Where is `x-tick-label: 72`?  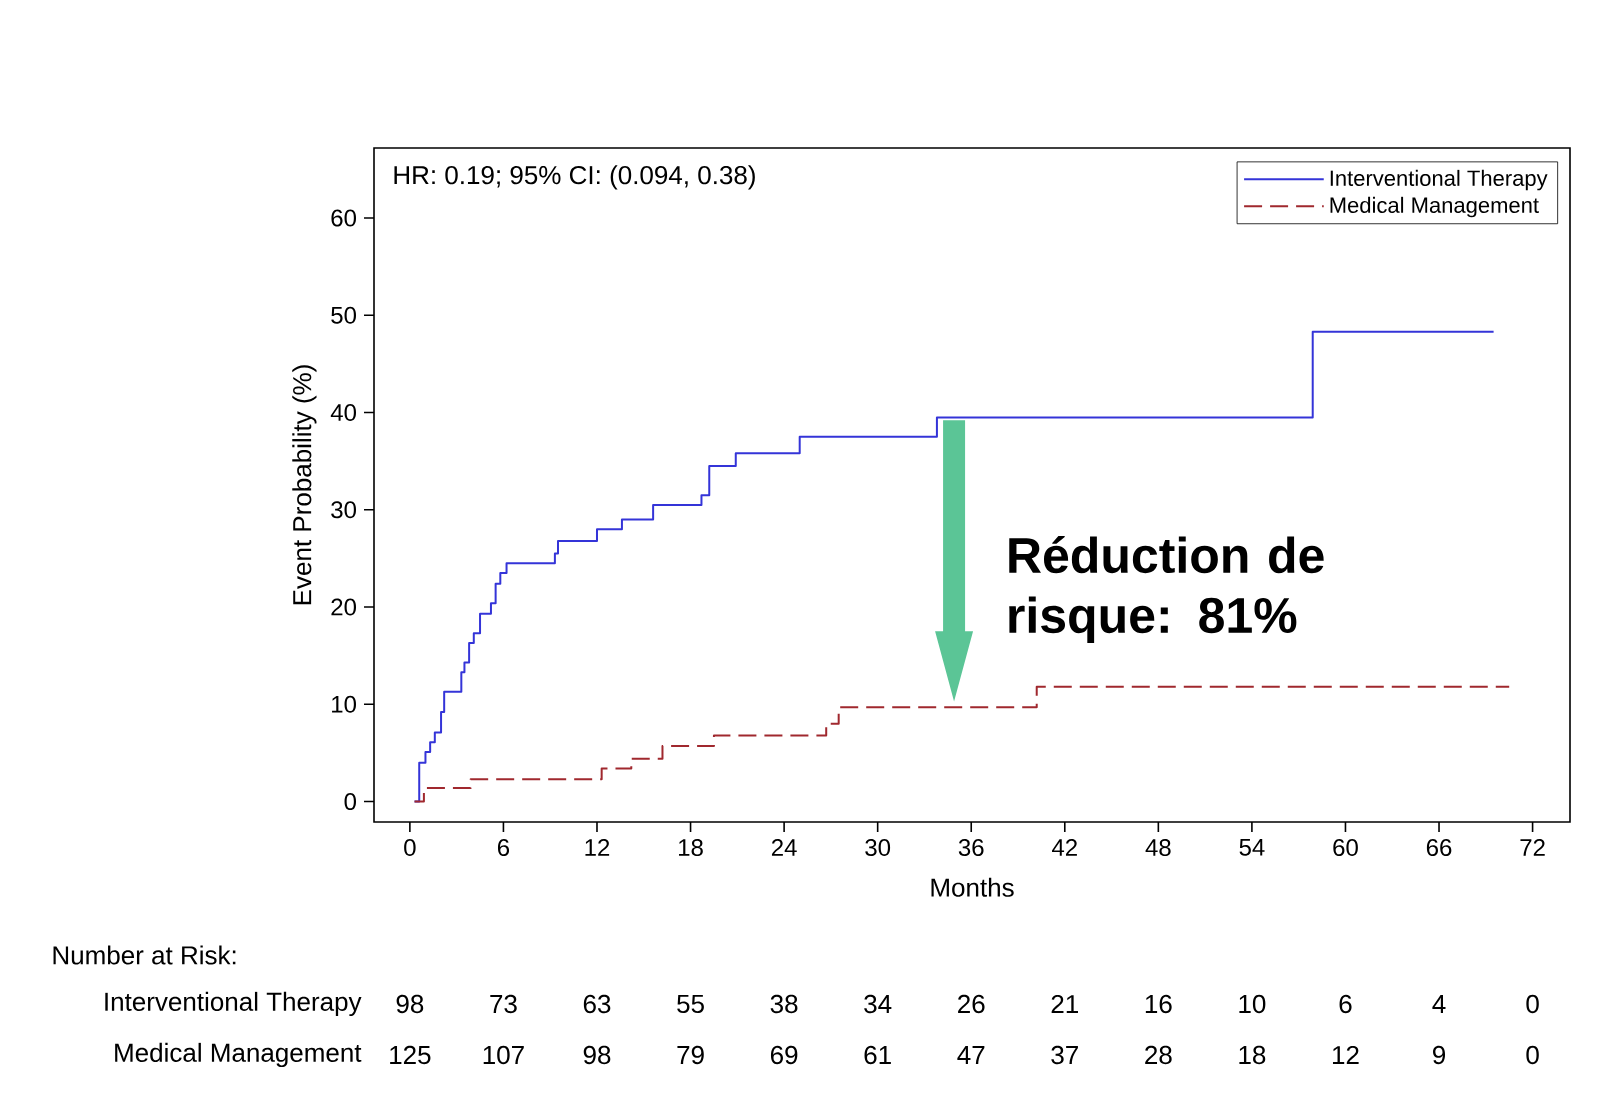
x-tick-label: 72 is located at coordinates (1532, 847).